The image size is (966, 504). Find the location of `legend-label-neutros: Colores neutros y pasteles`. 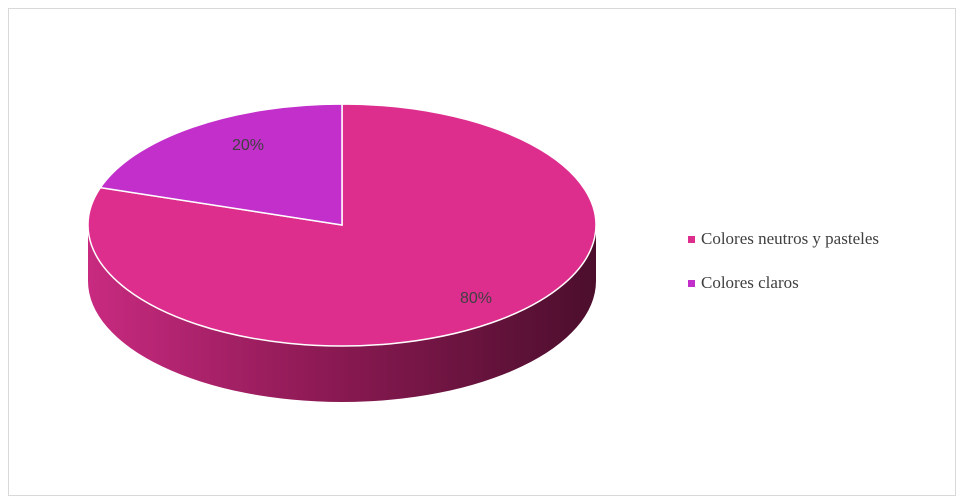

legend-label-neutros: Colores neutros y pasteles is located at coordinates (790, 238).